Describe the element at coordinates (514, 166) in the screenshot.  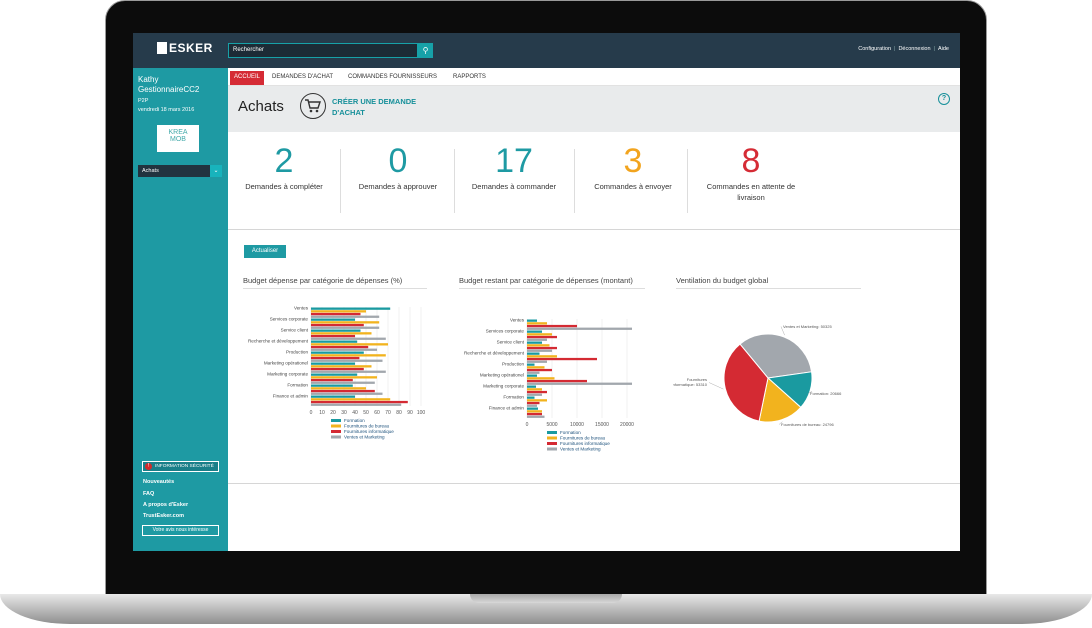
I see `kpi-to-order: 17 Demandes à commander` at that location.